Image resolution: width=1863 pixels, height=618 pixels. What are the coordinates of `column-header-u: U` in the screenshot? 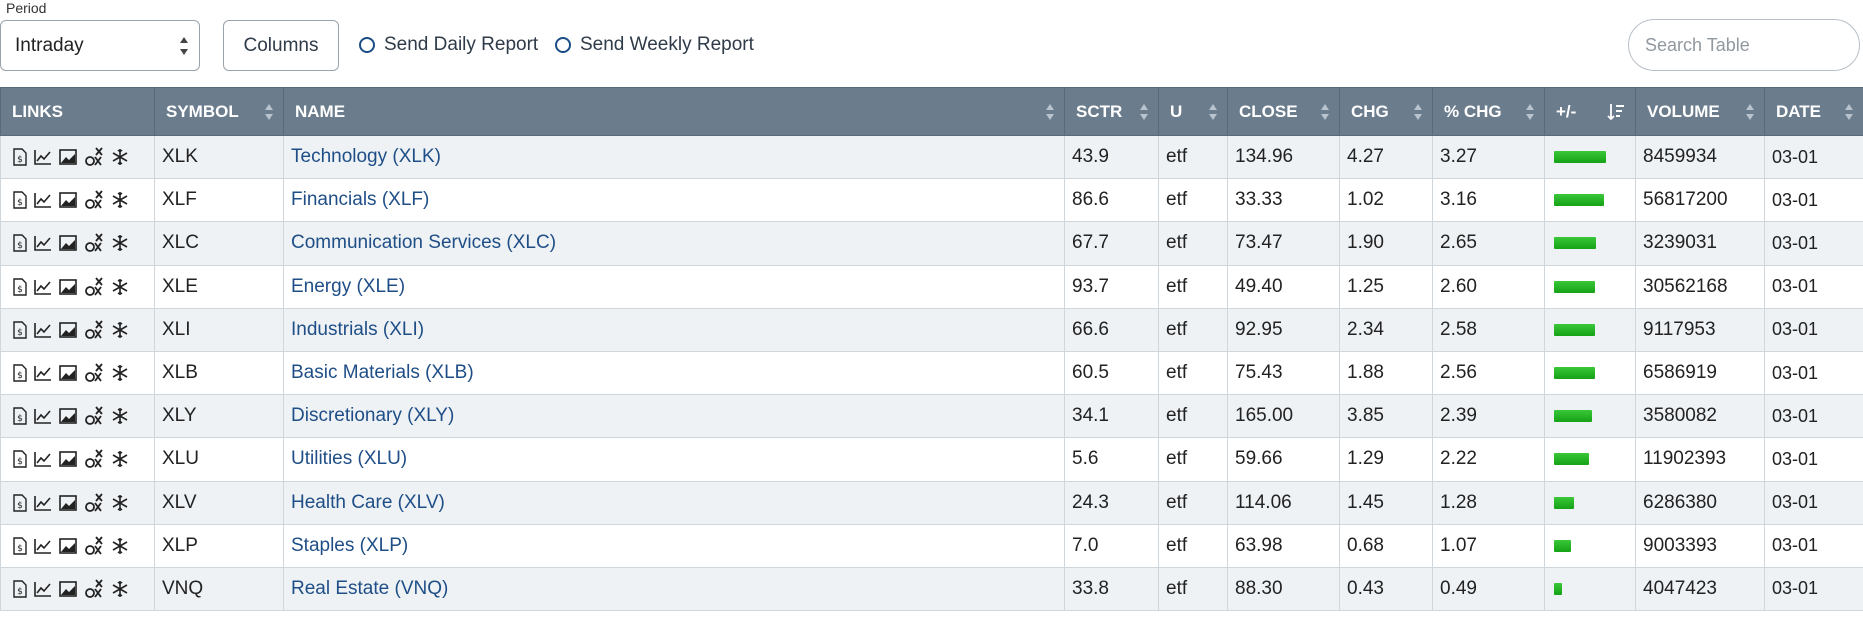 It's located at (1193, 111).